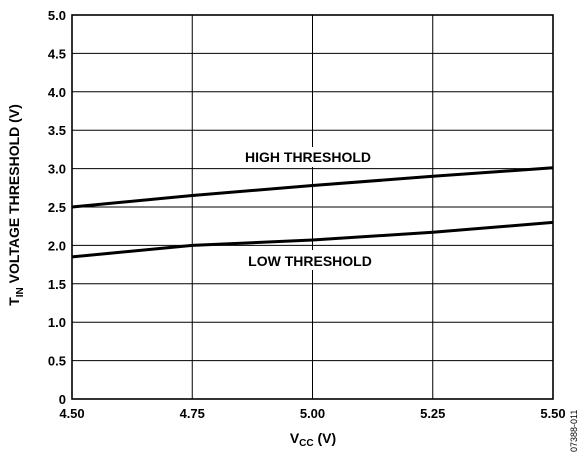 This screenshot has width=582, height=454. What do you see at coordinates (432, 413) in the screenshot?
I see `x-tick-label: 5.25` at bounding box center [432, 413].